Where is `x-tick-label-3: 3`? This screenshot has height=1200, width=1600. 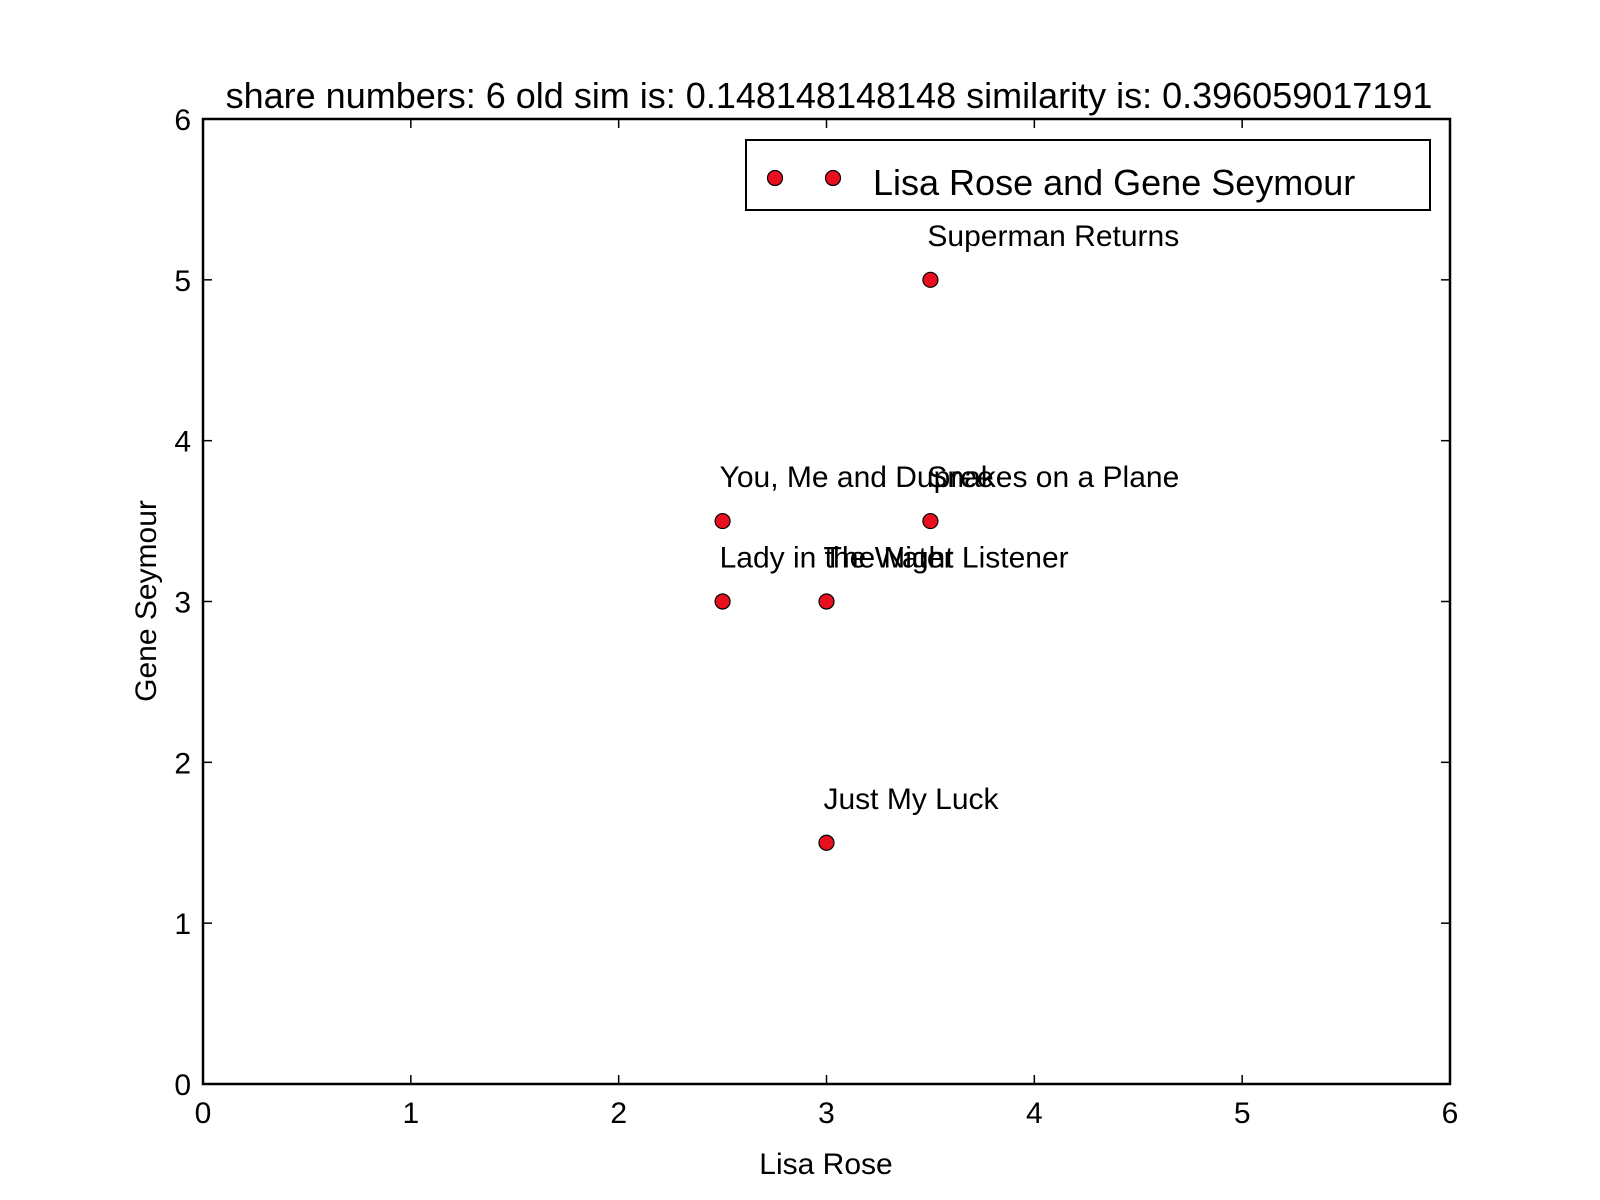 x-tick-label-3: 3 is located at coordinates (826, 1113).